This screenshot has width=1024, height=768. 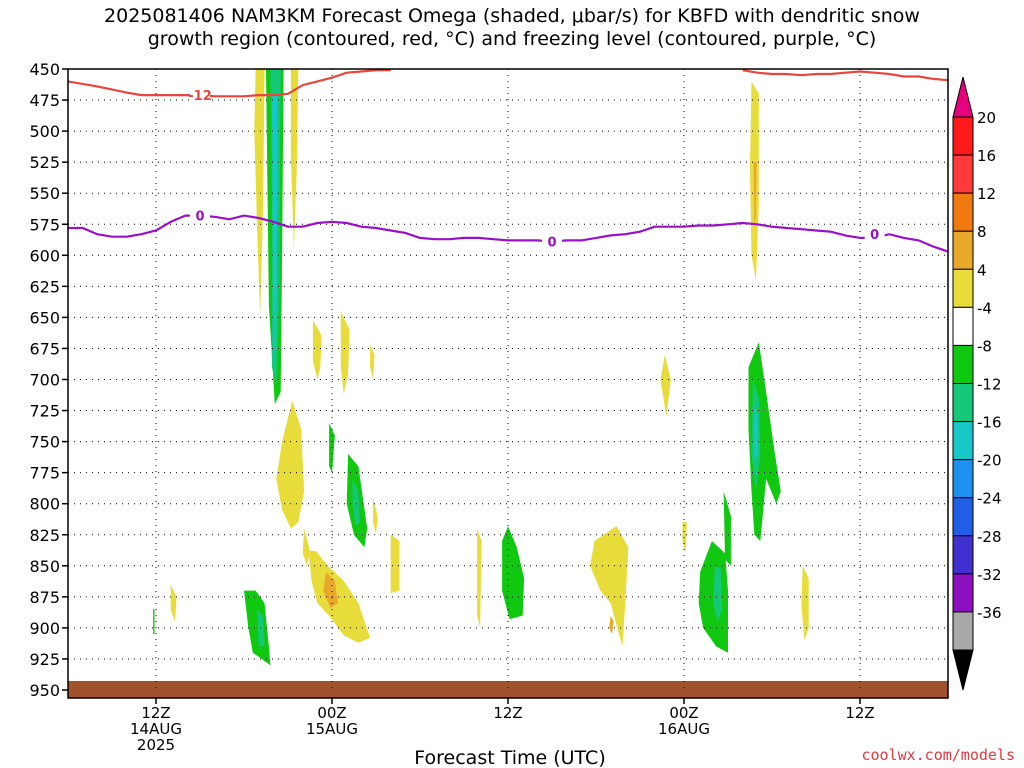 I want to click on colorbar-label-7: -12, so click(x=989, y=385).